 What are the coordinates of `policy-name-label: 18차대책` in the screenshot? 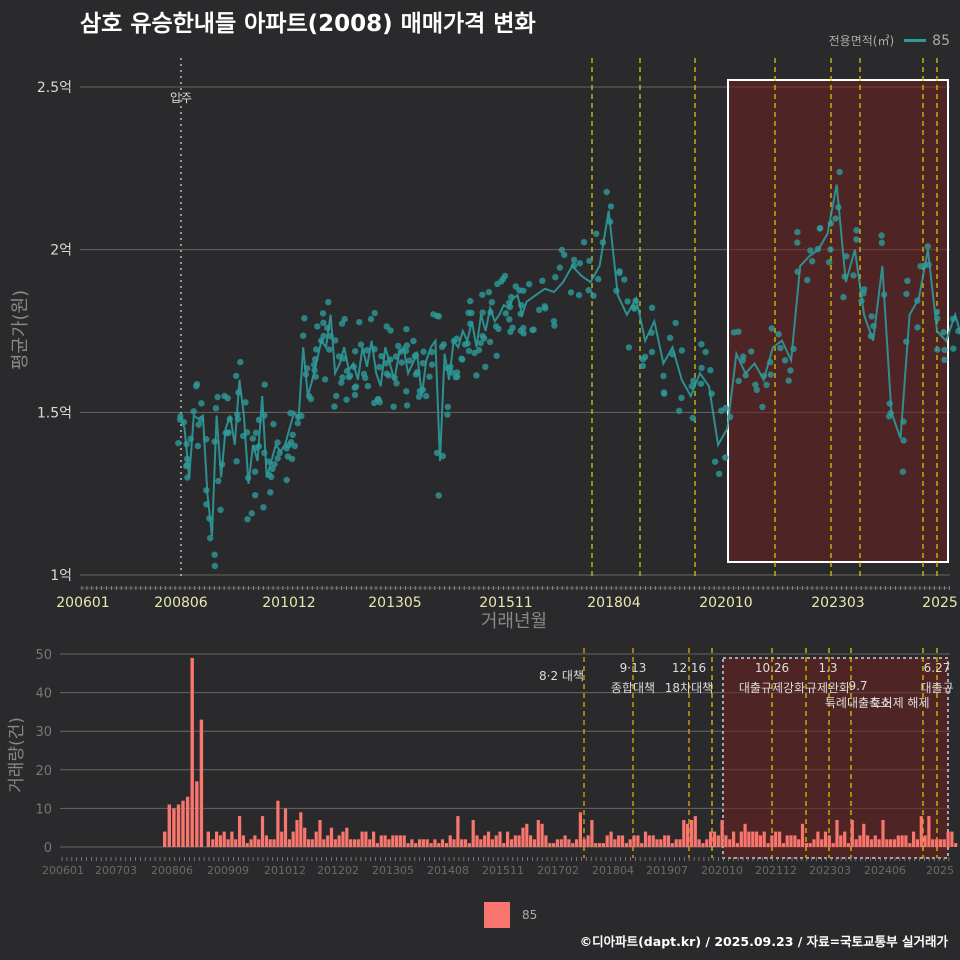 It's located at (689, 687).